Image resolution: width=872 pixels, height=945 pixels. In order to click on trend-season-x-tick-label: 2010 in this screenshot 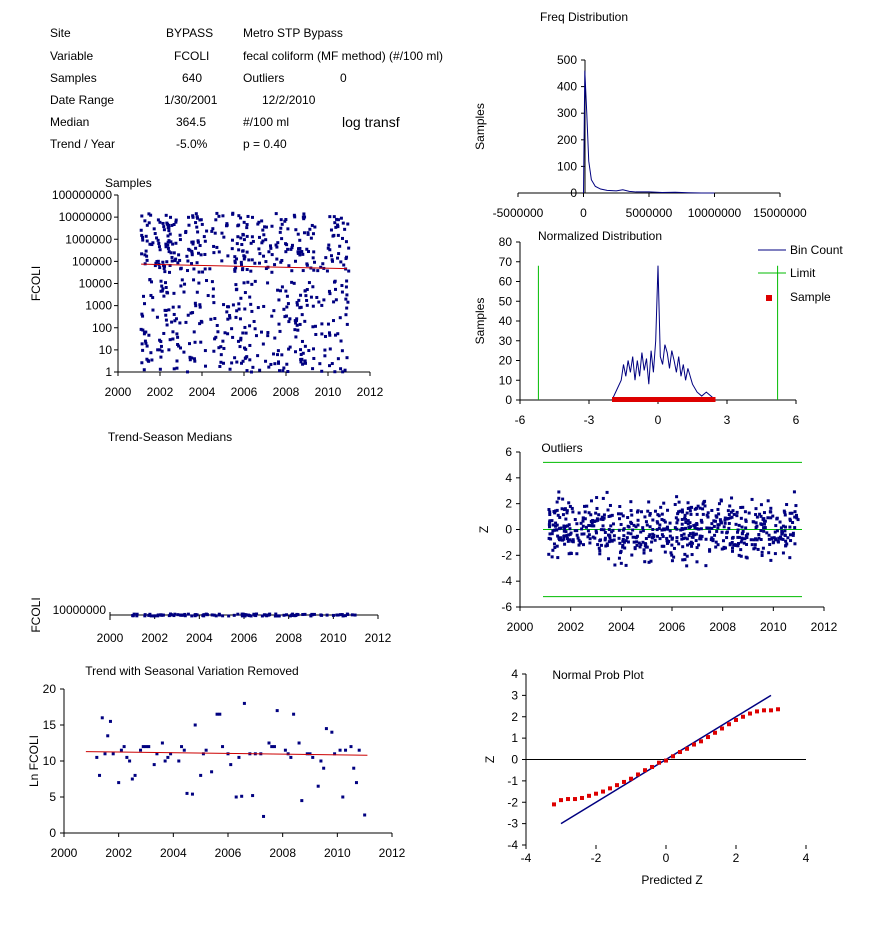, I will do `click(333, 638)`.